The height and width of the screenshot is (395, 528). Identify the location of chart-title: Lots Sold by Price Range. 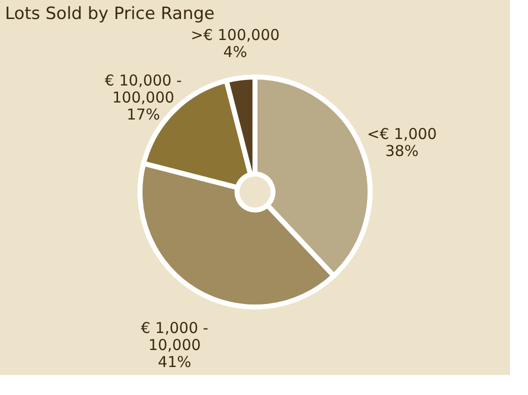
(110, 14).